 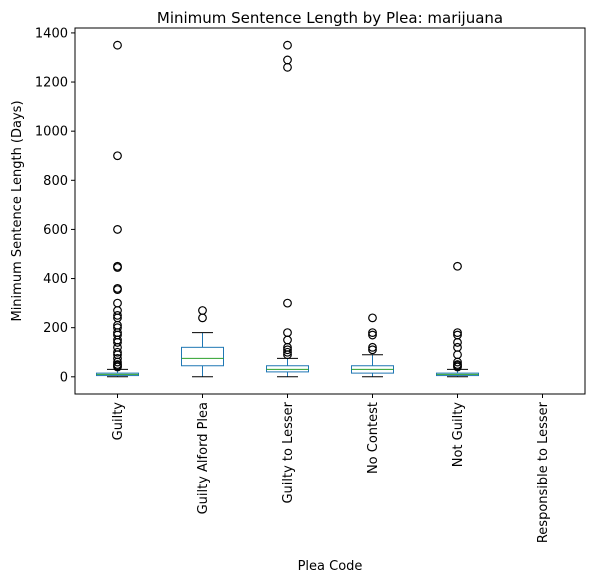 I want to click on y-tick-label: 1200, so click(x=51, y=83).